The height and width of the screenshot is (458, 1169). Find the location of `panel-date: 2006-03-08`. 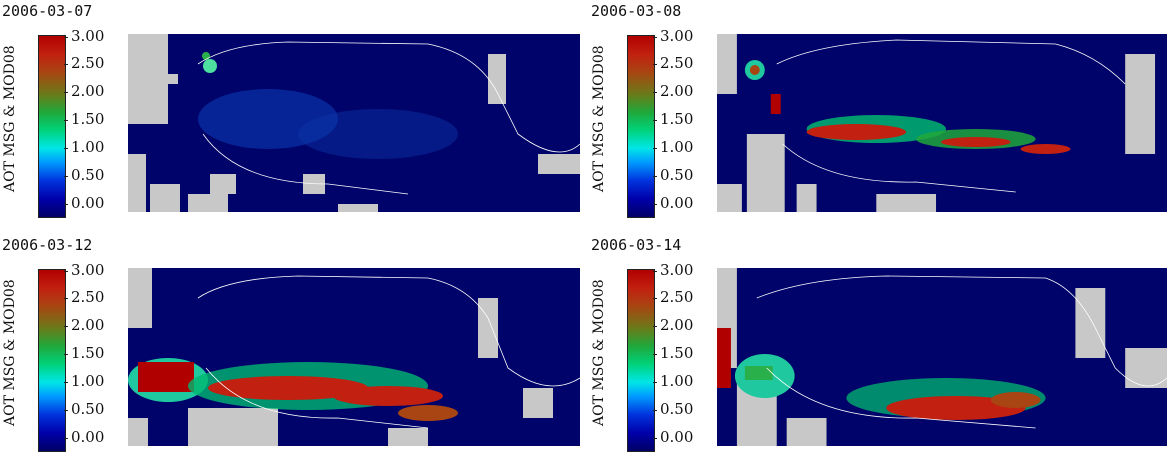

panel-date: 2006-03-08 is located at coordinates (636, 11).